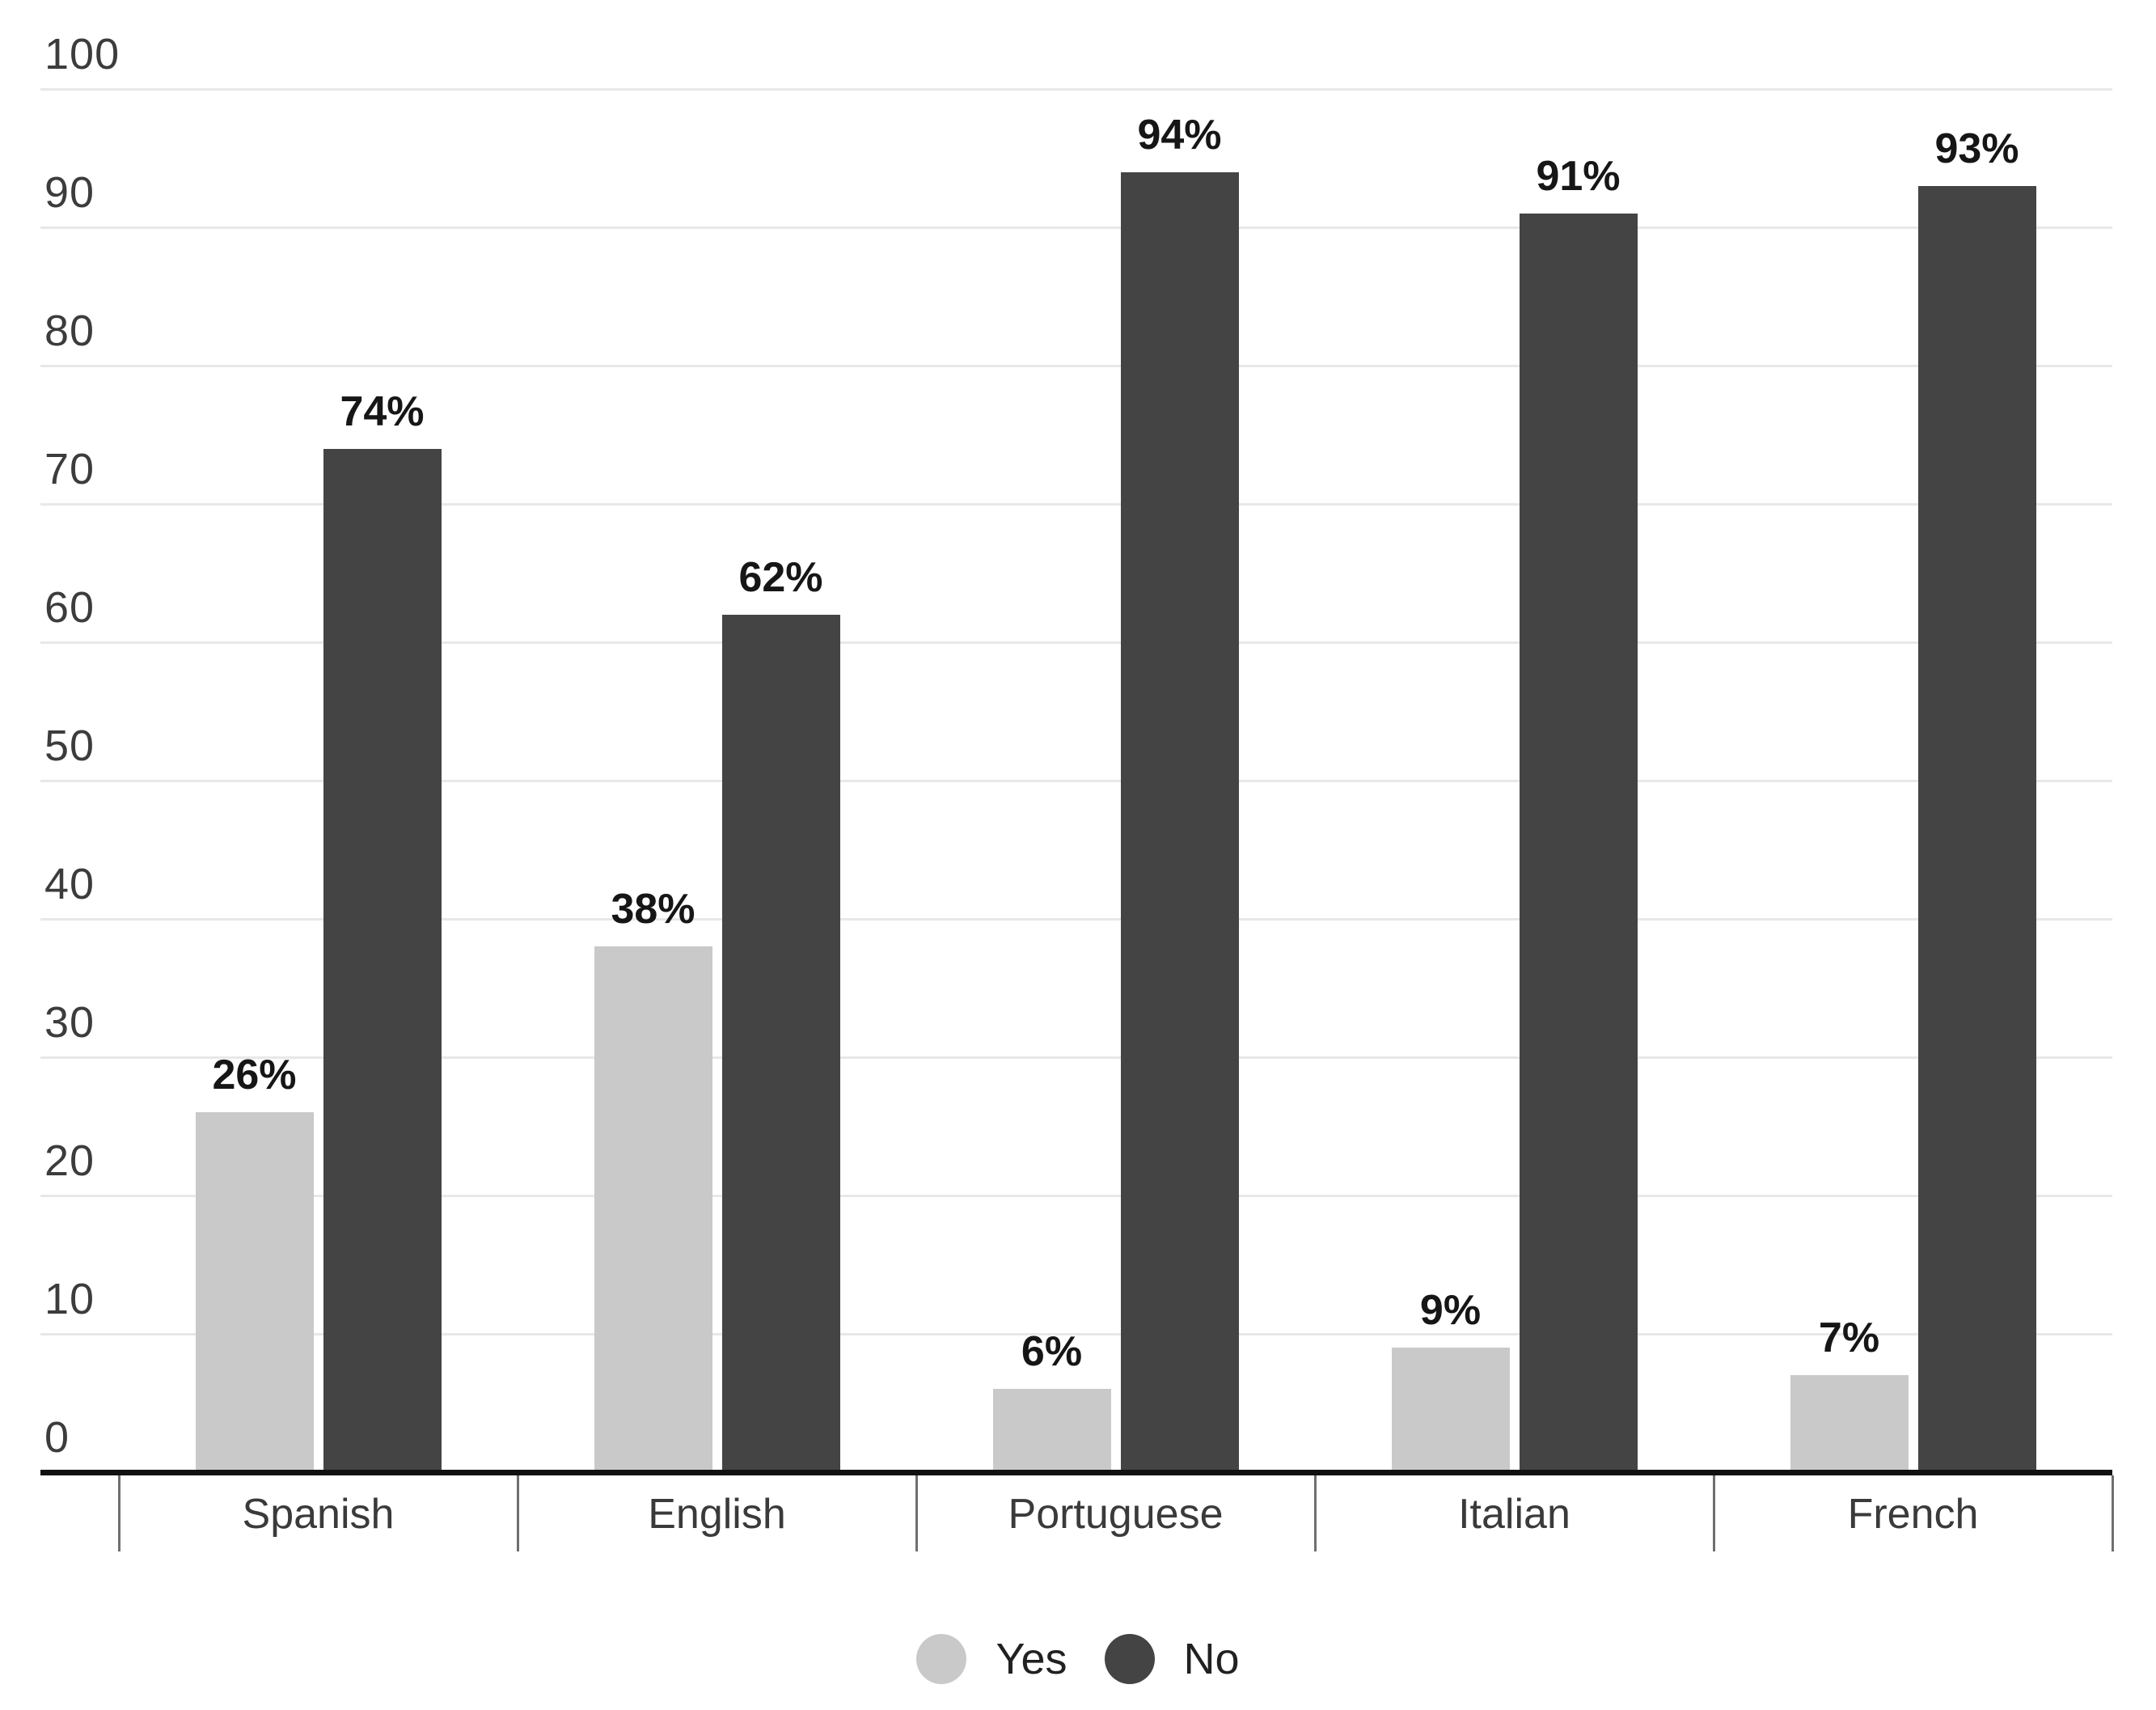  What do you see at coordinates (1052, 1352) in the screenshot?
I see `value-label: 6%` at bounding box center [1052, 1352].